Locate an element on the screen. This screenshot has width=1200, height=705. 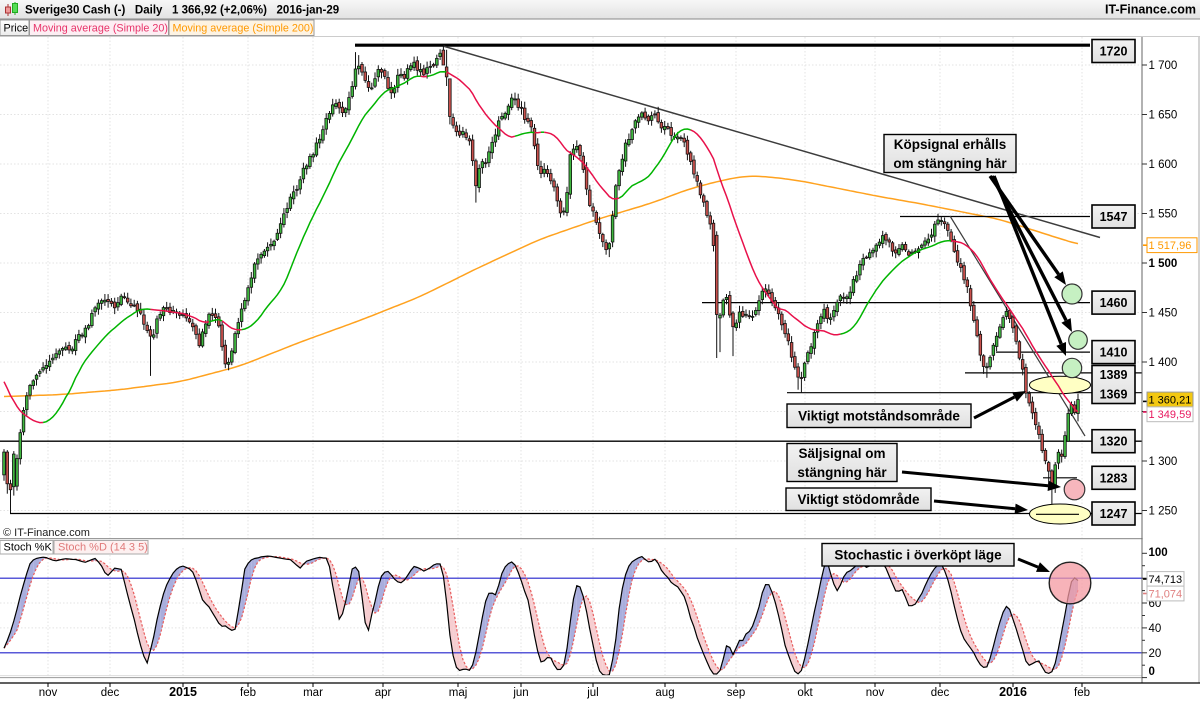
svg-text: 1547 is located at coordinates (1114, 217).